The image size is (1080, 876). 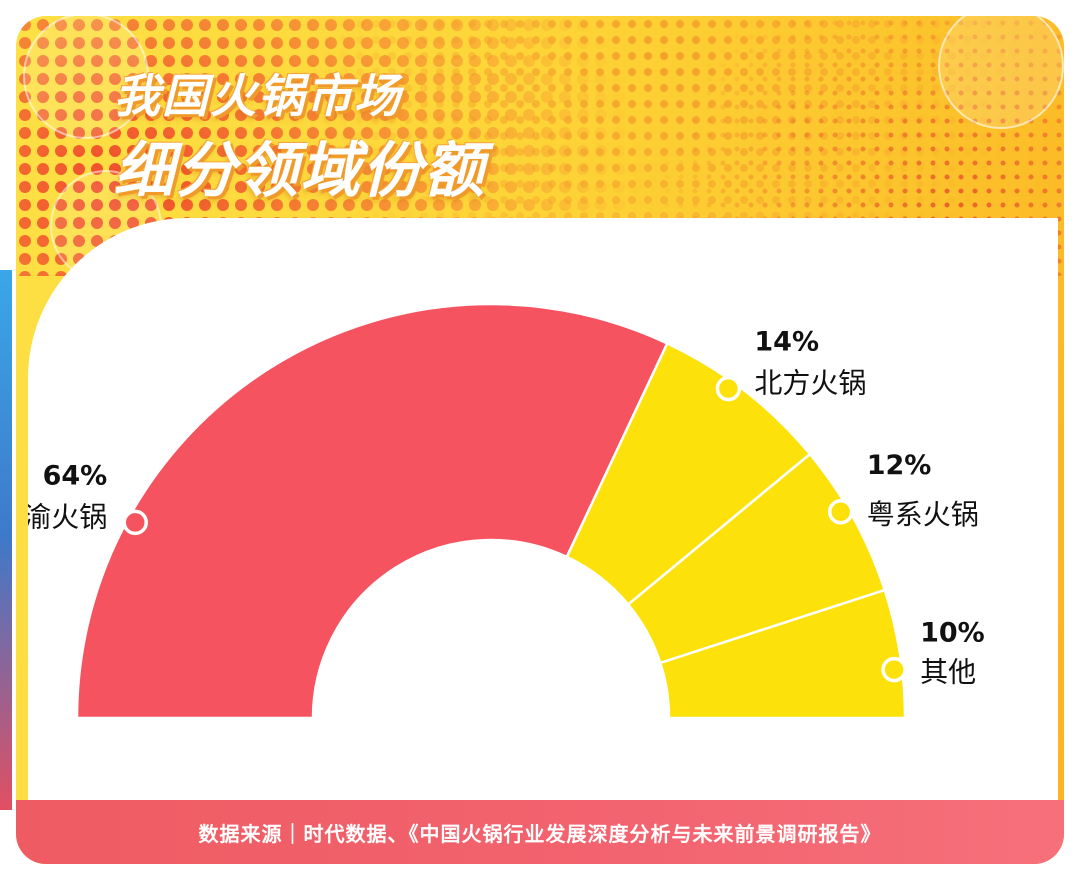 What do you see at coordinates (782, 654) in the screenshot?
I see `pie-slice` at bounding box center [782, 654].